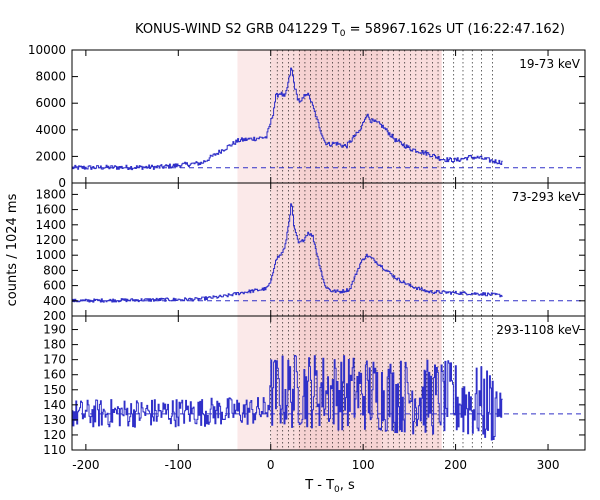 The width and height of the screenshot is (600, 500). Describe the element at coordinates (54, 301) in the screenshot. I see `y-tick-label-1-1: 400` at that location.